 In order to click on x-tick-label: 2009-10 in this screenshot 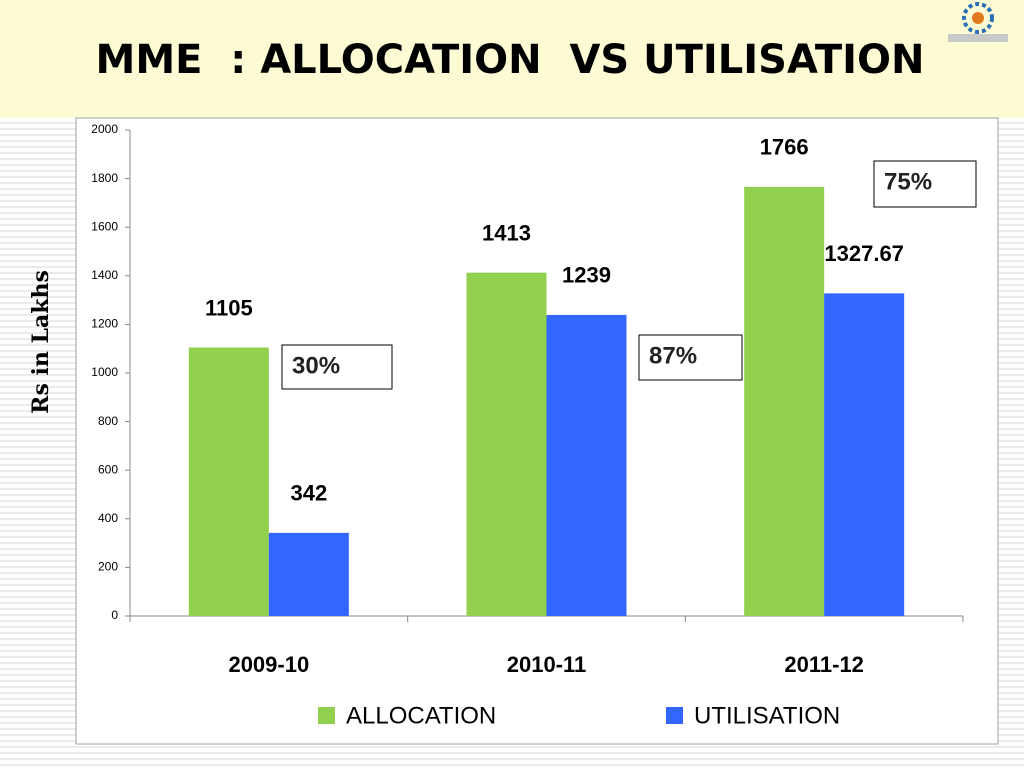, I will do `click(268, 664)`.